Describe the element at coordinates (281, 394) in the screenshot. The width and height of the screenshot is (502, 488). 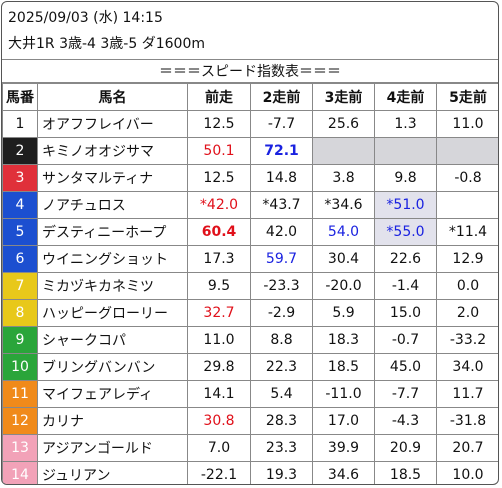
I see `speed-cell: 5.4` at that location.